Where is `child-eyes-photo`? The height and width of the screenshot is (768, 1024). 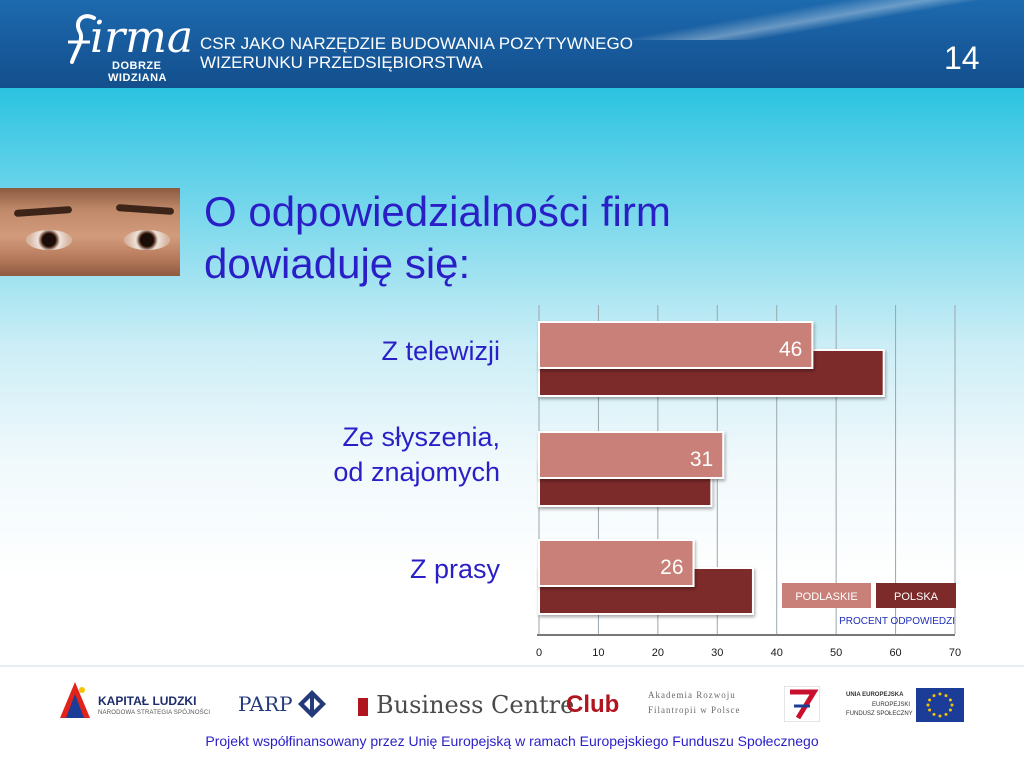
child-eyes-photo is located at coordinates (90, 232).